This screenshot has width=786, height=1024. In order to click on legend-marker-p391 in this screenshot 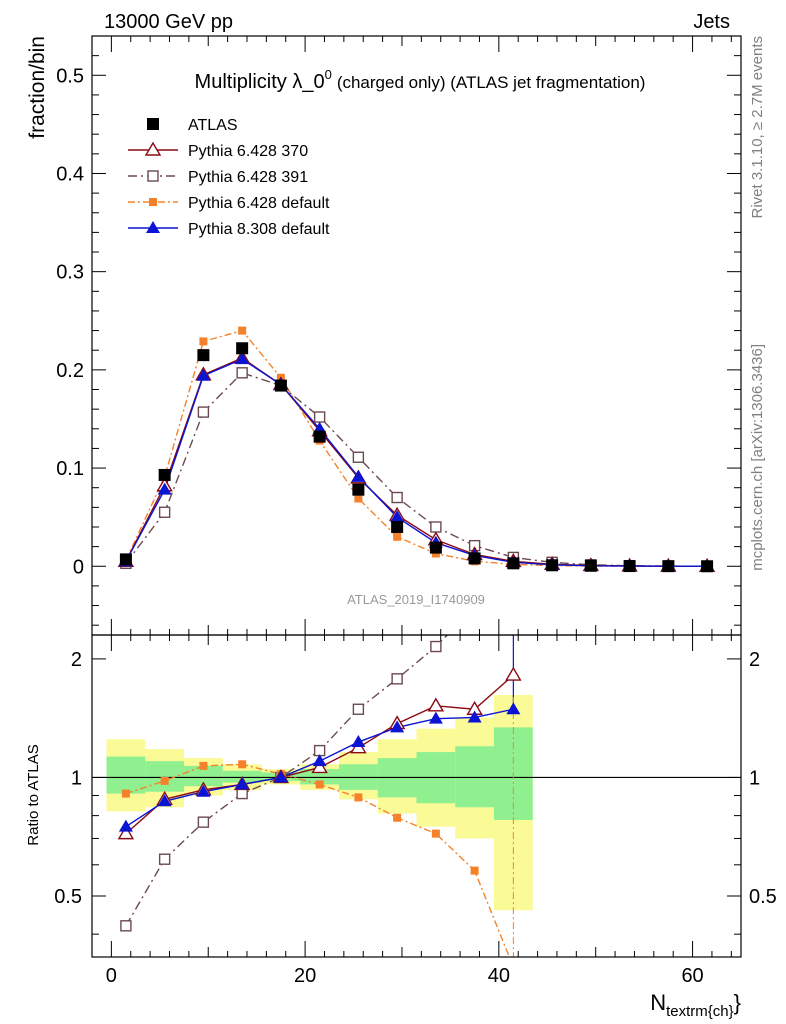, I will do `click(153, 176)`.